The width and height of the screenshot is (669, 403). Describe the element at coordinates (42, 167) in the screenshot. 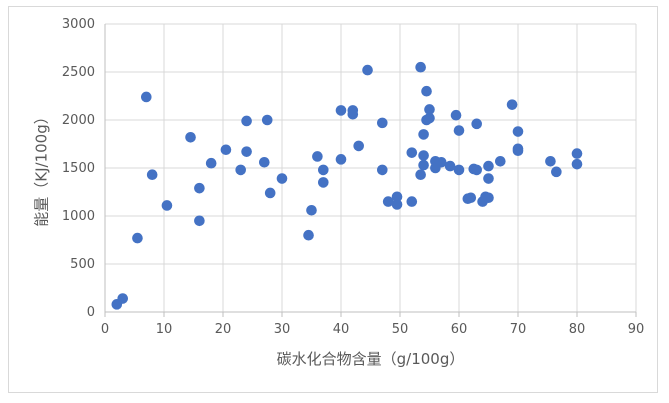

I see `y-axis-title: 能量（KJ/100g）` at that location.